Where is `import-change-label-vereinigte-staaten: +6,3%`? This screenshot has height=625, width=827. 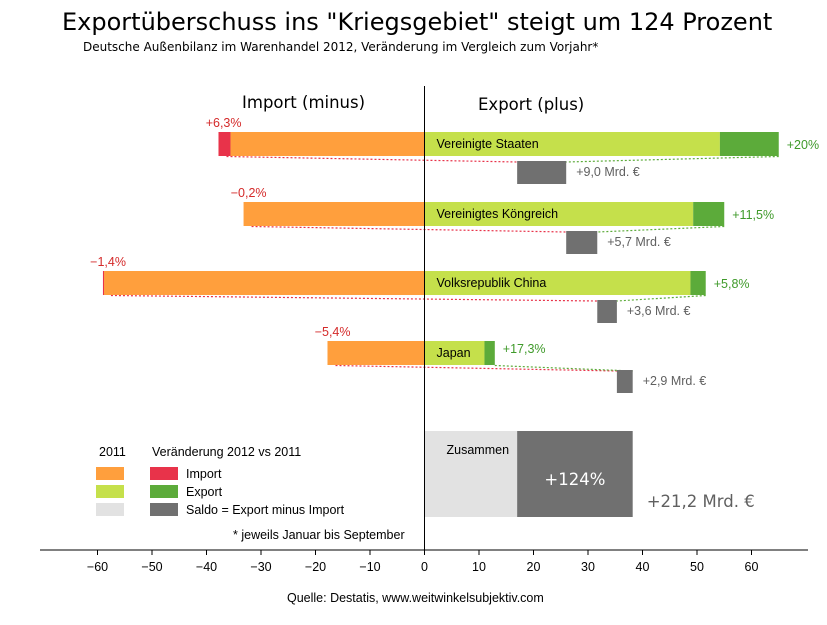
import-change-label-vereinigte-staaten: +6,3% is located at coordinates (224, 123).